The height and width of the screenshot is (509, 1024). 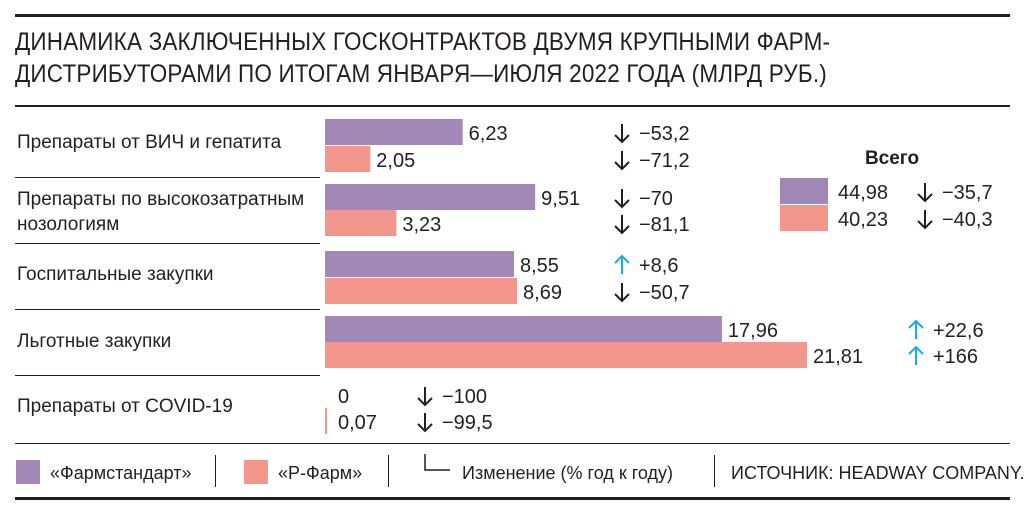 What do you see at coordinates (115, 274) in the screenshot?
I see `category-label-hospital: Госпитальные закупки` at bounding box center [115, 274].